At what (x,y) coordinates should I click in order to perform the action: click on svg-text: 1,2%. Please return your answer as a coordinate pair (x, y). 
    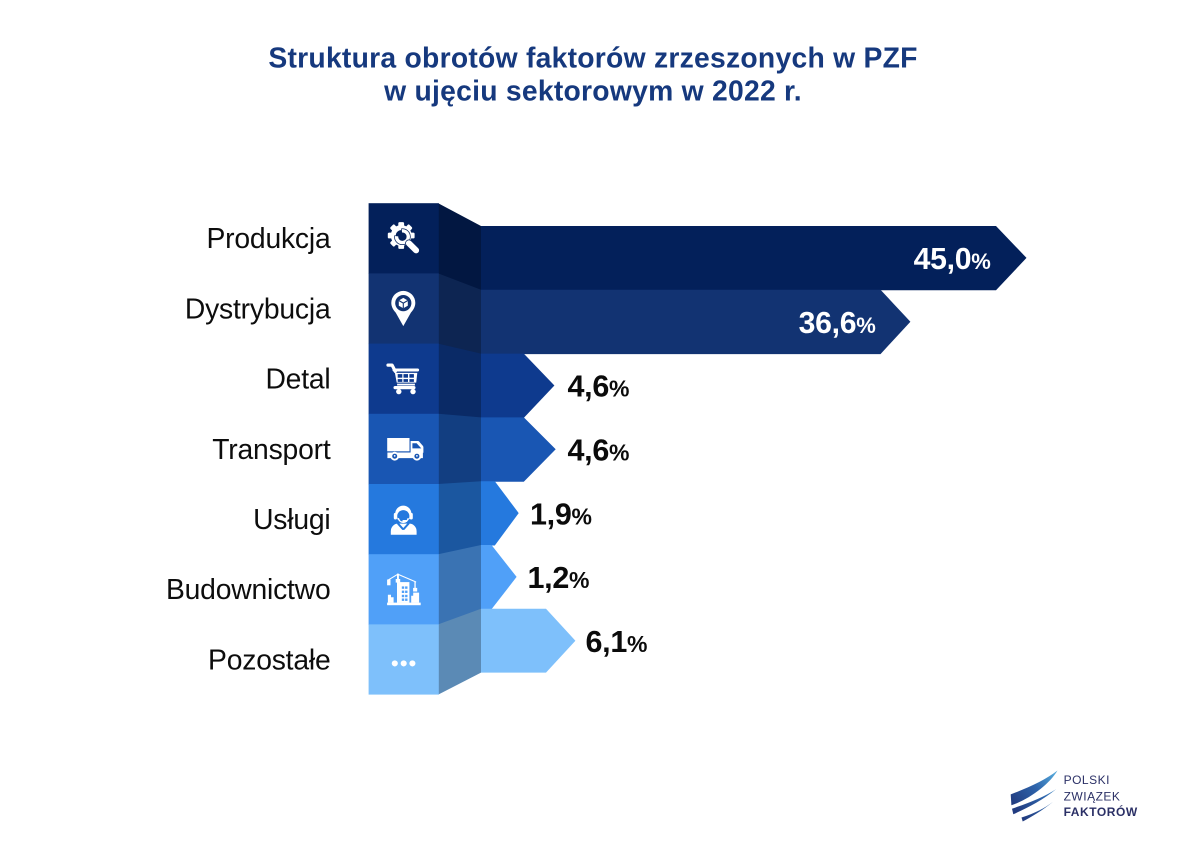
    Looking at the image, I should click on (559, 578).